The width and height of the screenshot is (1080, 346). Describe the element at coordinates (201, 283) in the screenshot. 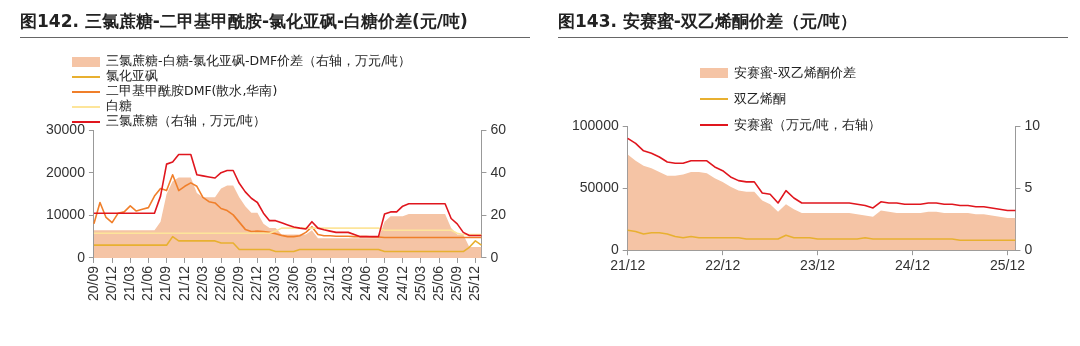

I see `x-tick-label: 22/03` at that location.